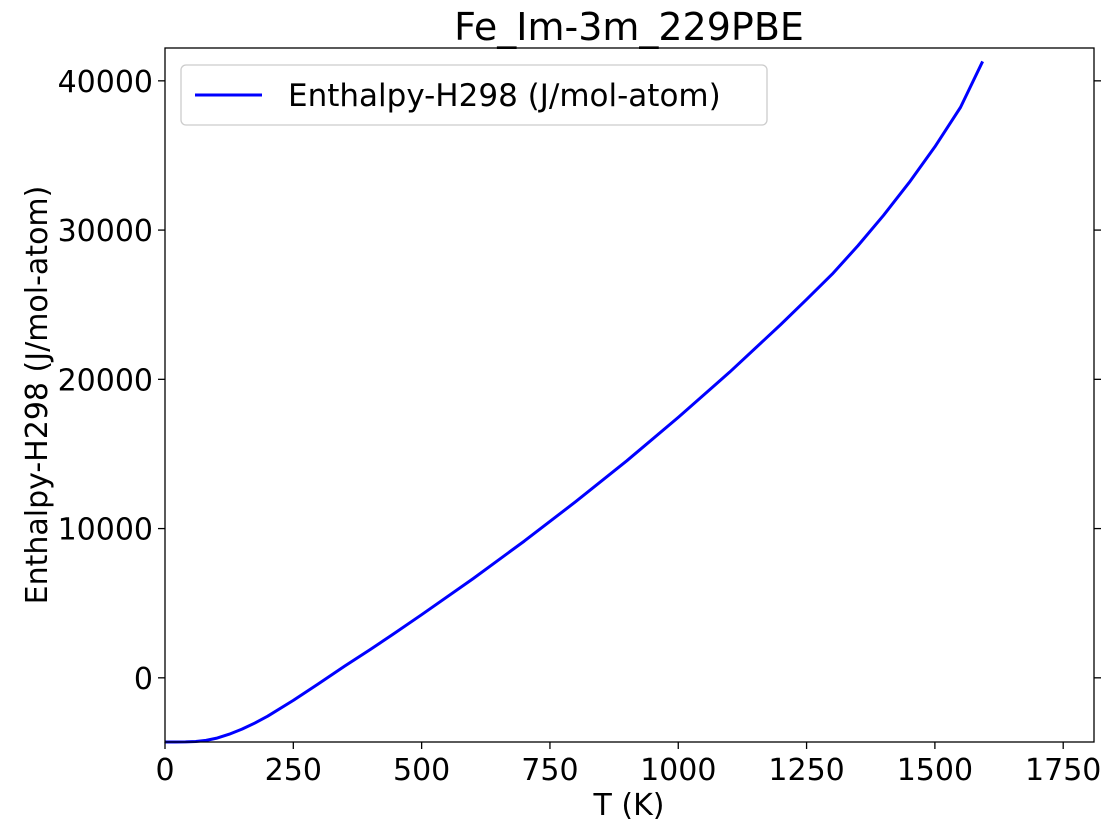 The width and height of the screenshot is (1116, 833). Describe the element at coordinates (1063, 770) in the screenshot. I see `x-tick-label: 1750` at that location.